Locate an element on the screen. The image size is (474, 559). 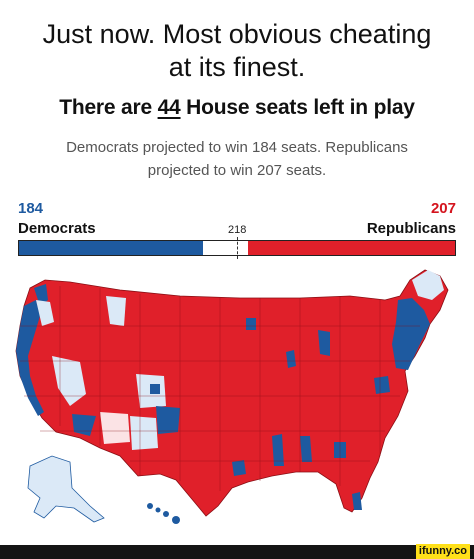
republicans-label: Republicans is located at coordinates (411, 228).